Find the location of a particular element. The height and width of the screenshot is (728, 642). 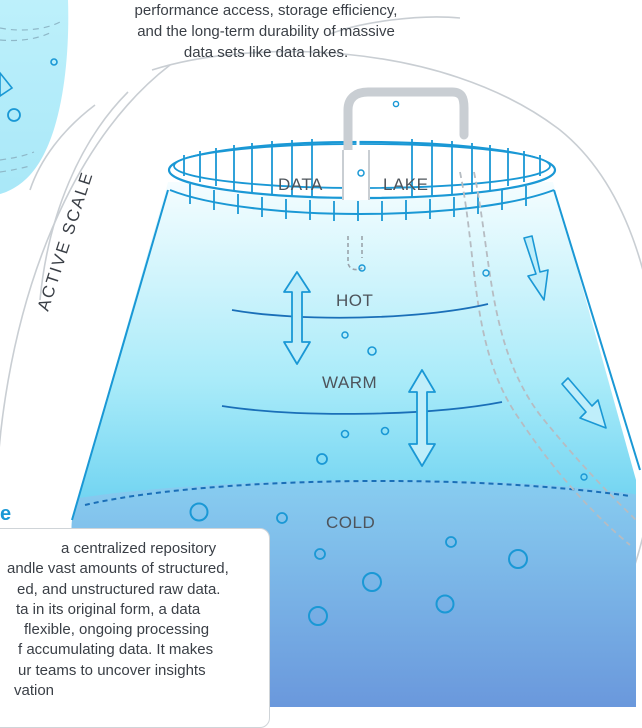

middle-ring-left is located at coordinates (62, 147).